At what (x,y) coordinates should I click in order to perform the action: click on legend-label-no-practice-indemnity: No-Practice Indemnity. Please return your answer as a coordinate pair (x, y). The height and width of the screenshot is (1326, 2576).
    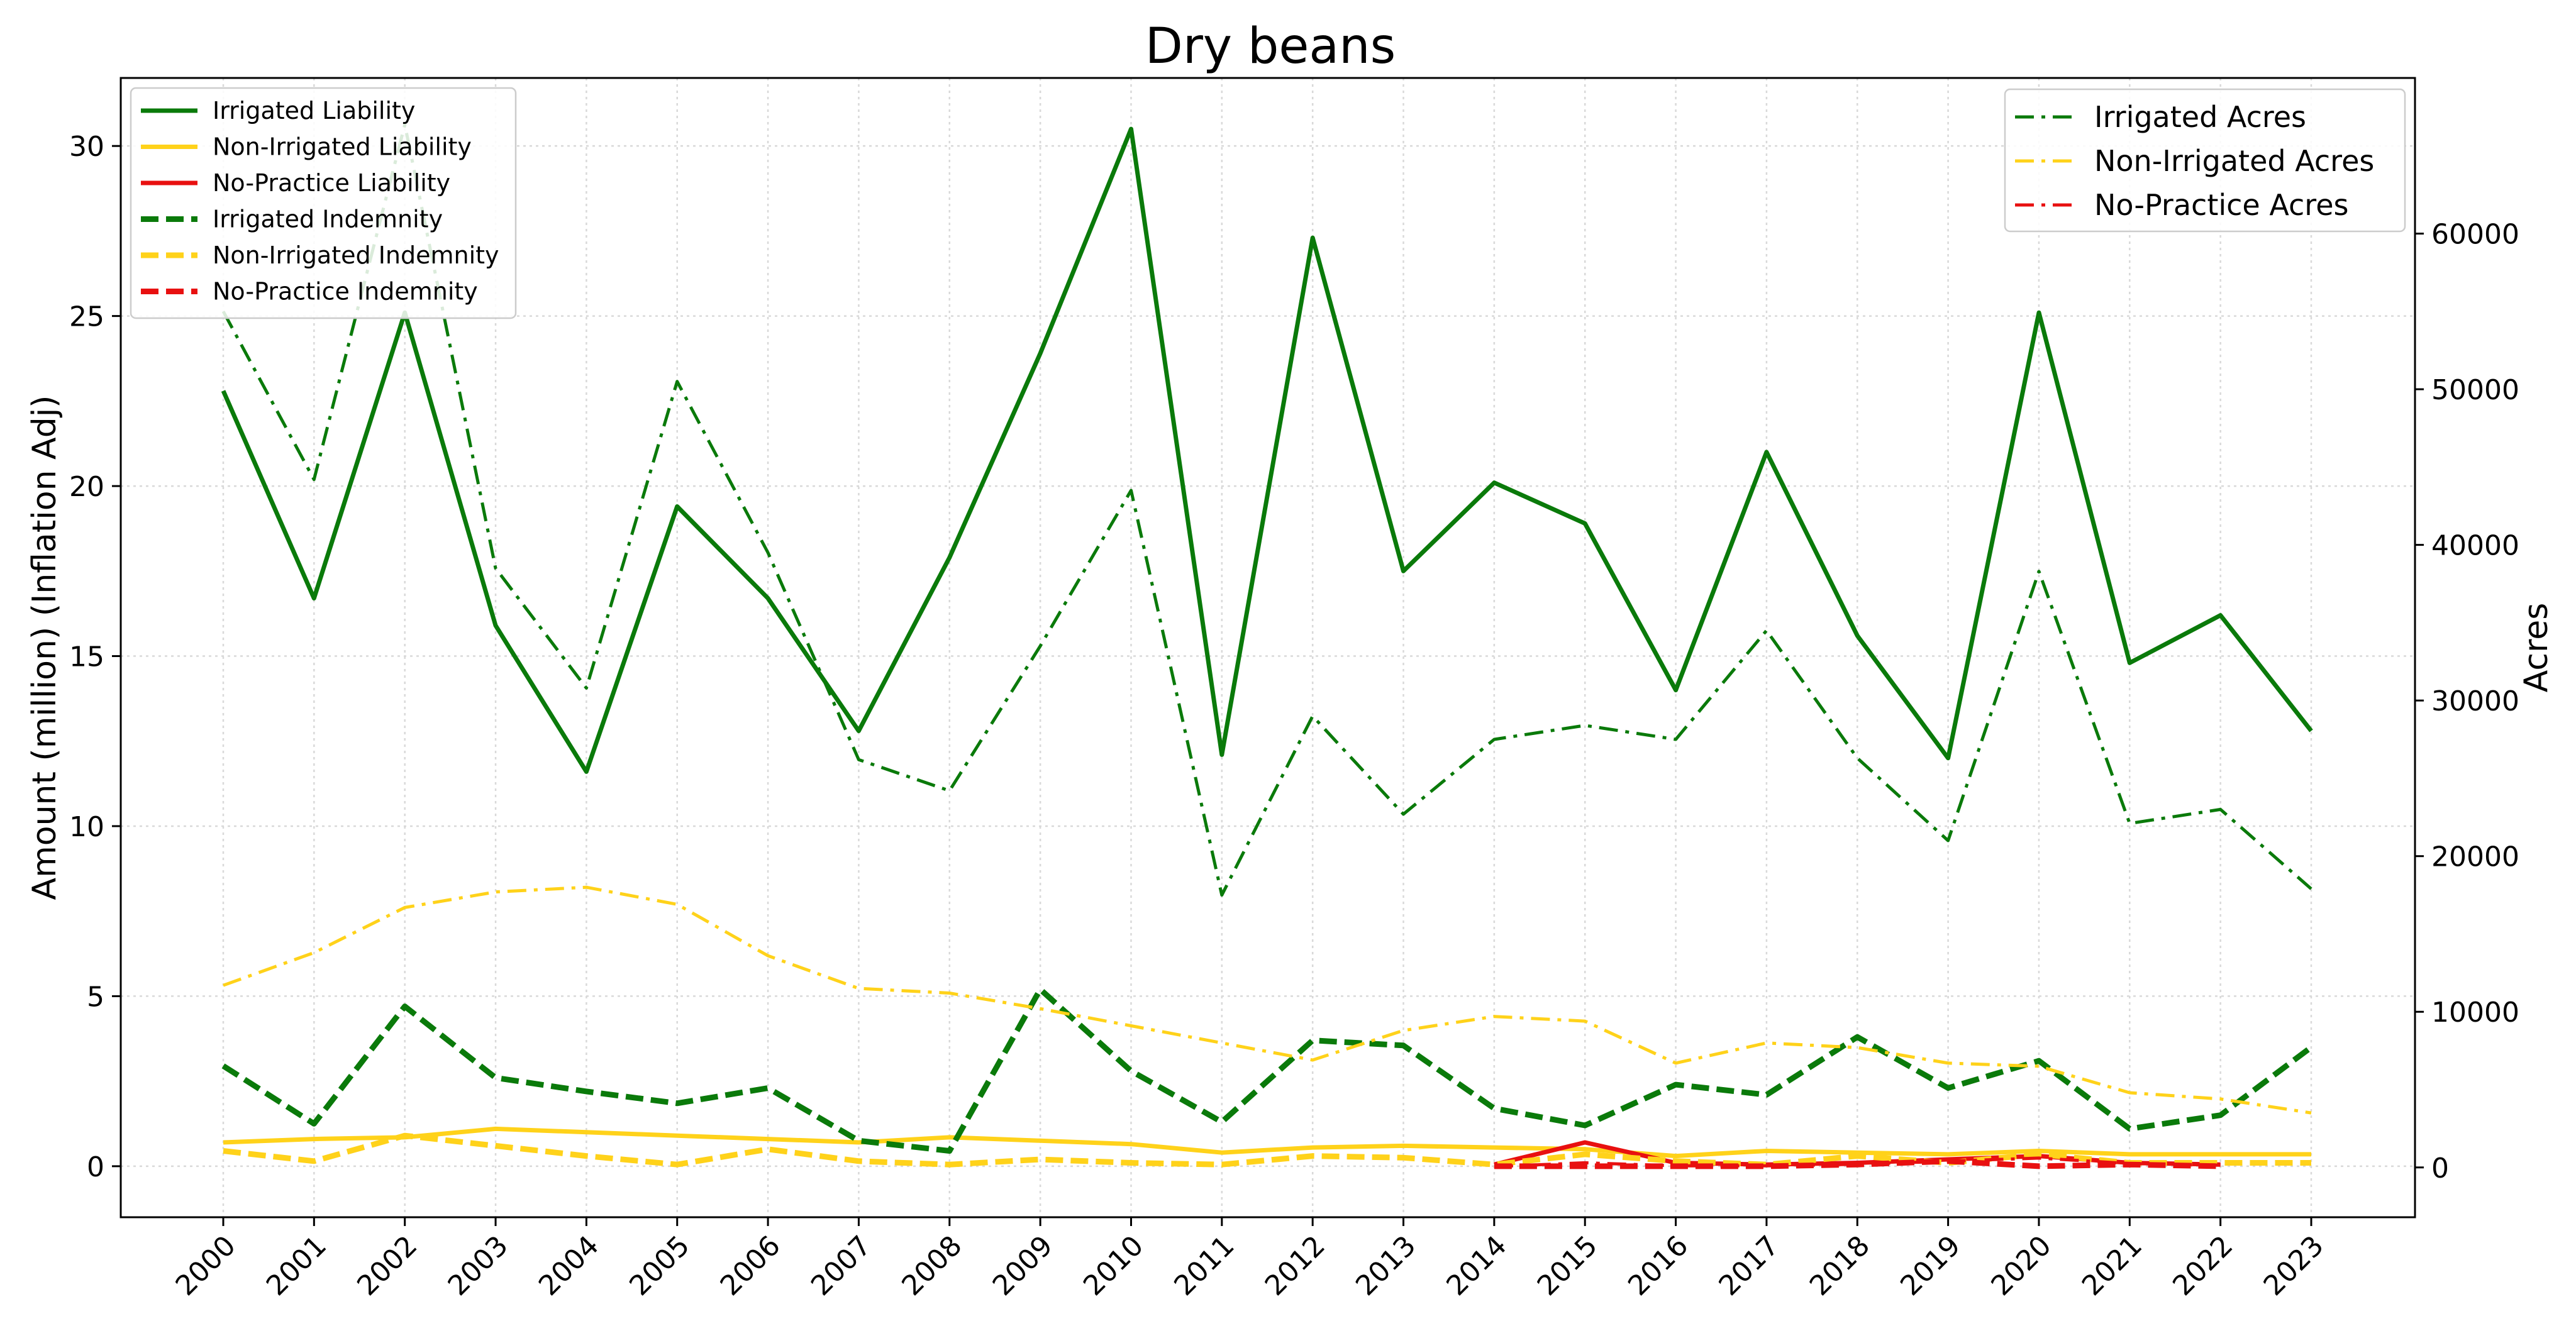
    Looking at the image, I should click on (345, 292).